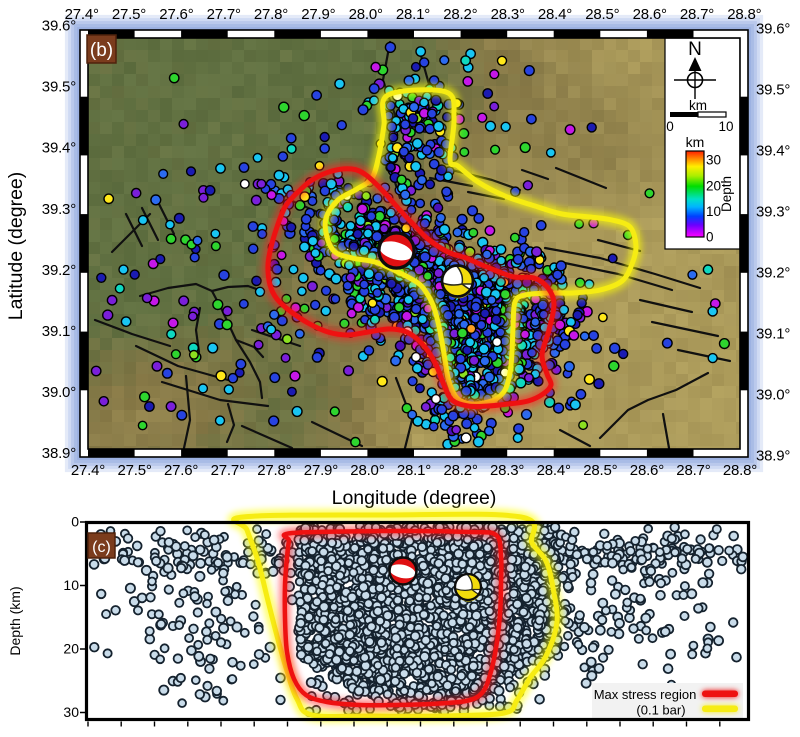 The width and height of the screenshot is (800, 737). I want to click on svg-text: Depth, so click(726, 194).